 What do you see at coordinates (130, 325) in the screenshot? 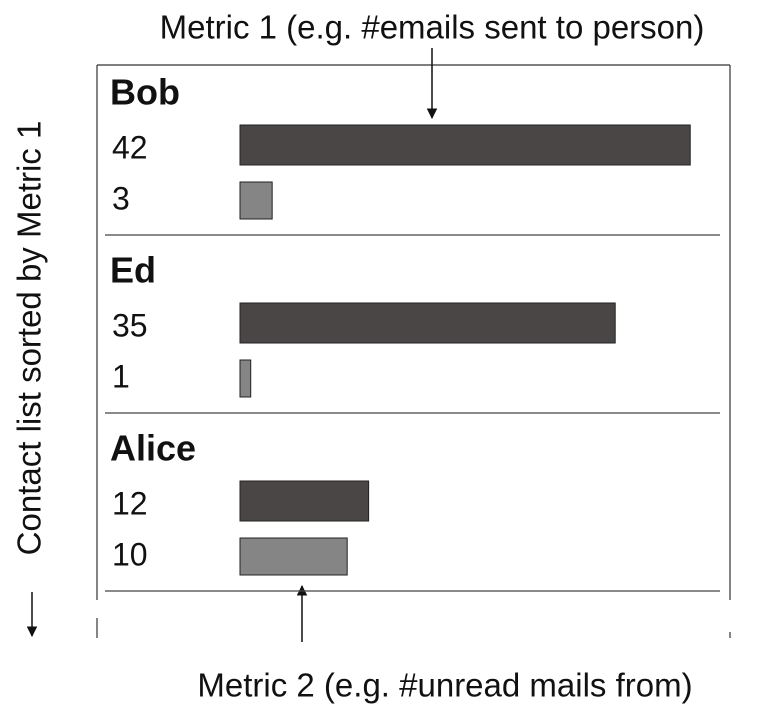
I see `metric1-value: 35` at bounding box center [130, 325].